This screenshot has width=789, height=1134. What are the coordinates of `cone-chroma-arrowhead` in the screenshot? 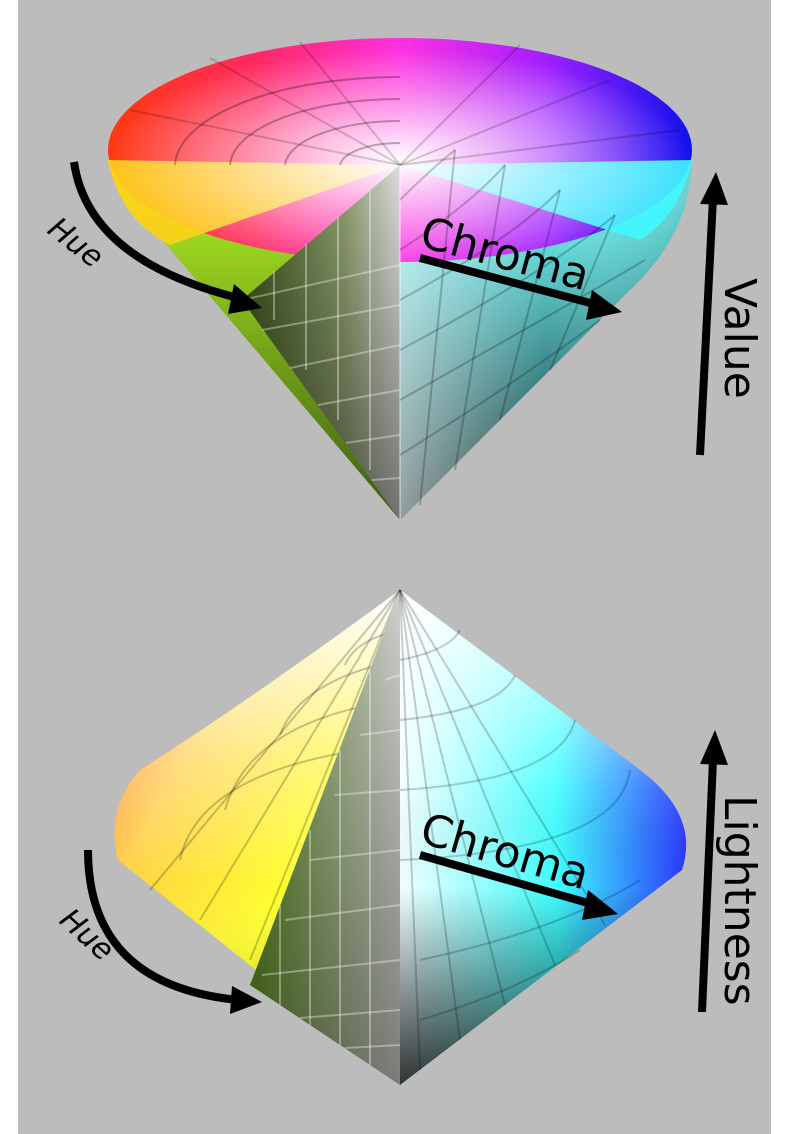 It's located at (604, 305).